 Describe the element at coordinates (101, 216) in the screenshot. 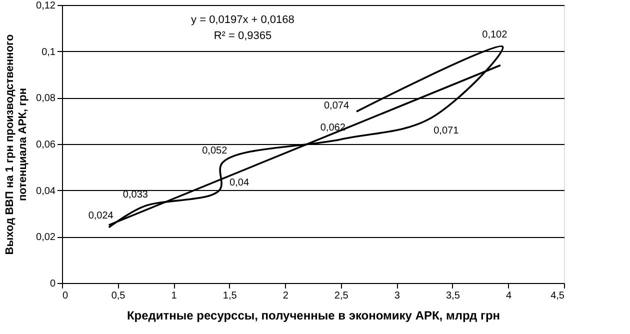

I see `data-label: 0,024` at that location.